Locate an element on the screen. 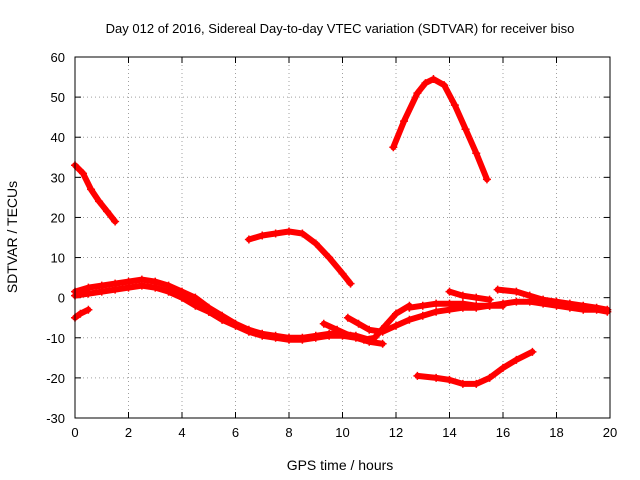 This screenshot has height=480, width=640. x-tick-label: 8 is located at coordinates (288, 432).